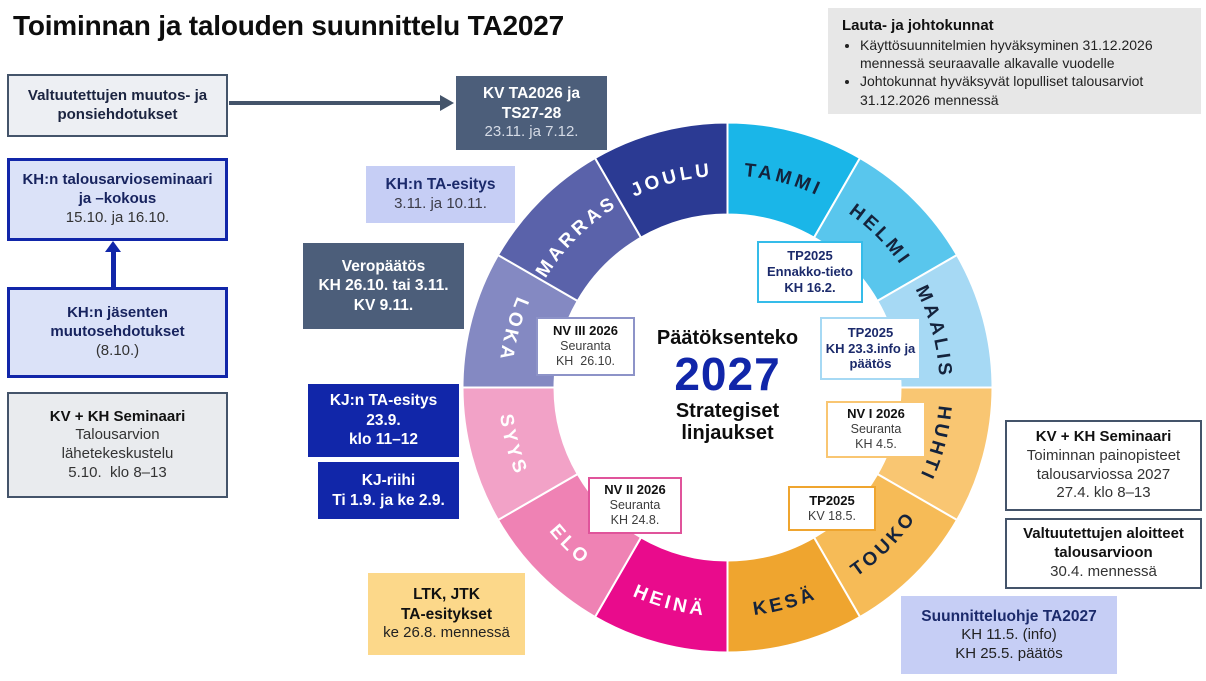  What do you see at coordinates (289, 25) in the screenshot?
I see `page-title: Toiminnan ja talouden suunnittelu TA2027` at bounding box center [289, 25].